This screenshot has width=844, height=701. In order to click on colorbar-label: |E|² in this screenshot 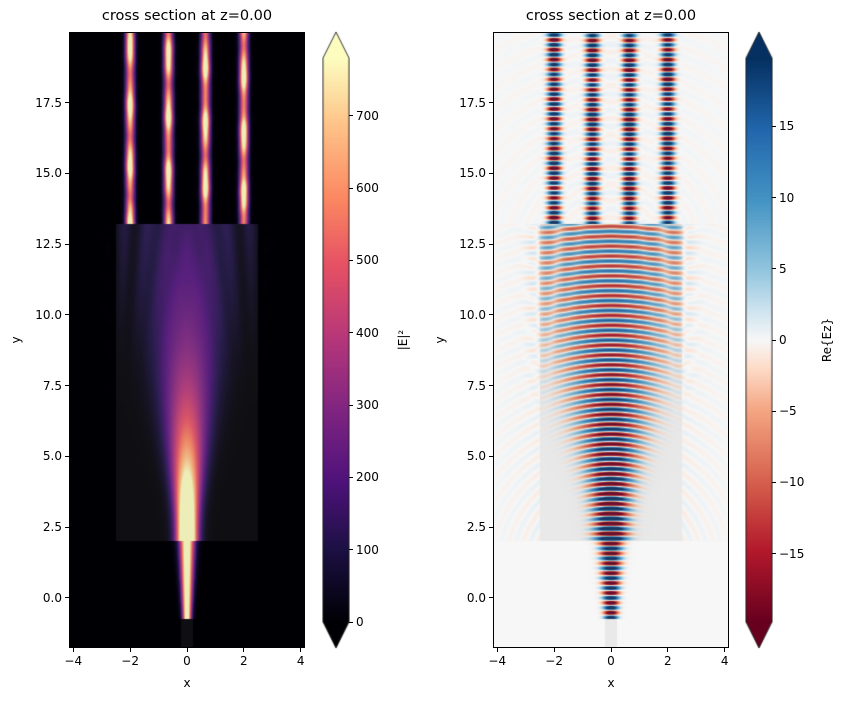, I will do `click(403, 340)`.